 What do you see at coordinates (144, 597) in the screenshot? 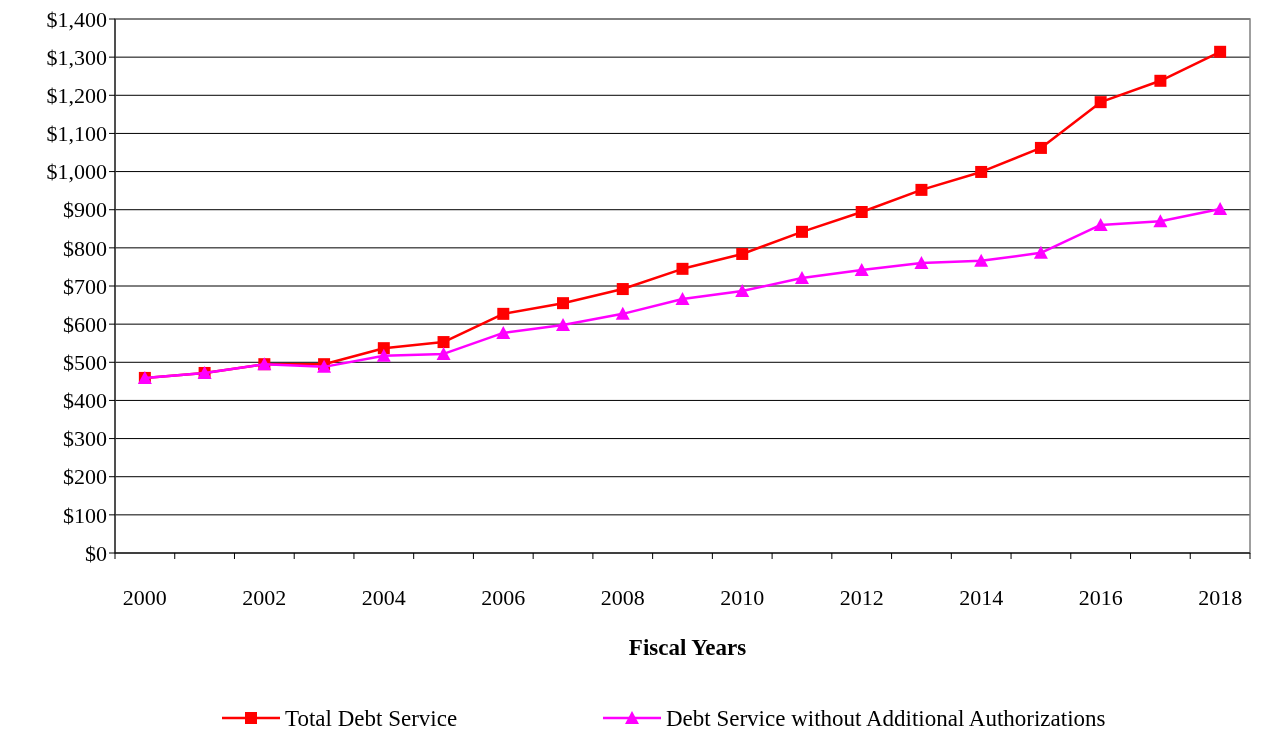
I see `x-tick-label: 2000` at bounding box center [144, 597].